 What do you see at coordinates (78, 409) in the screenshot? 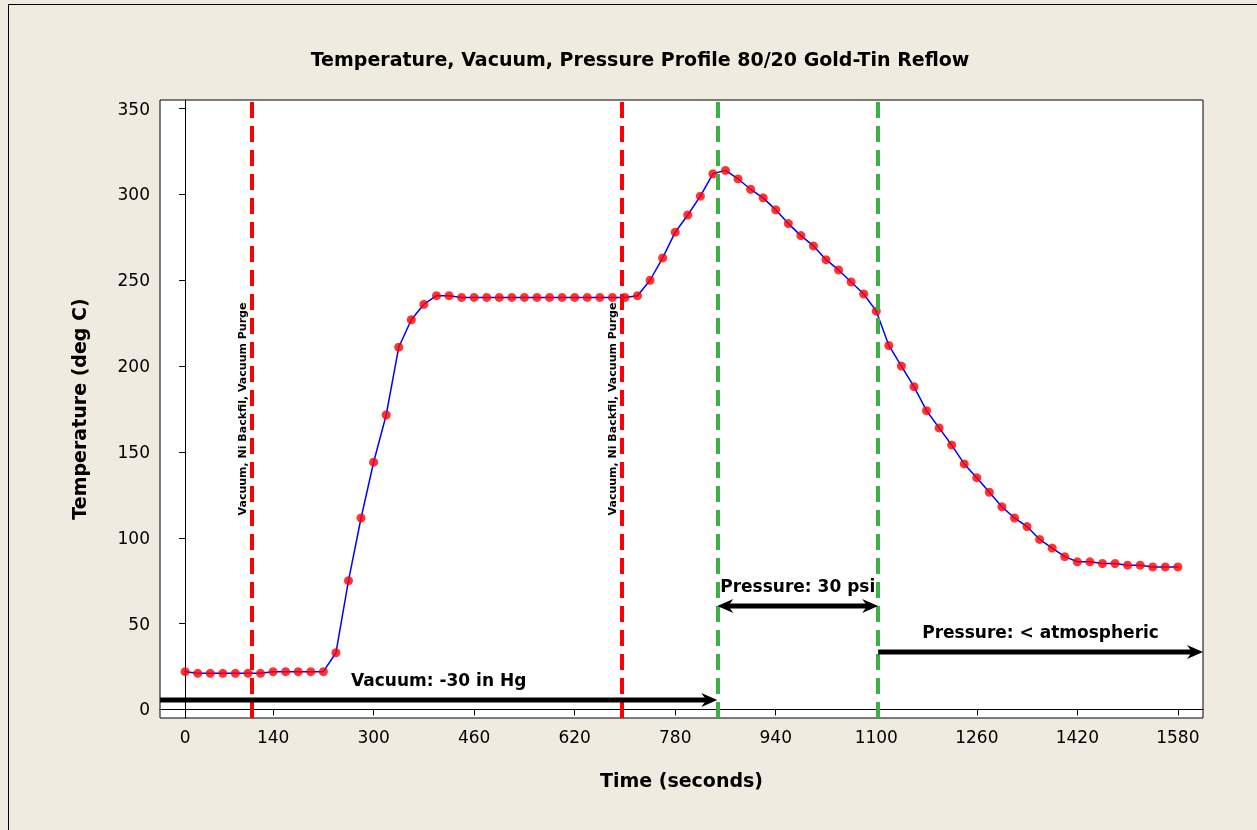
I see `y-axis-title: Temperature (deg C)` at bounding box center [78, 409].